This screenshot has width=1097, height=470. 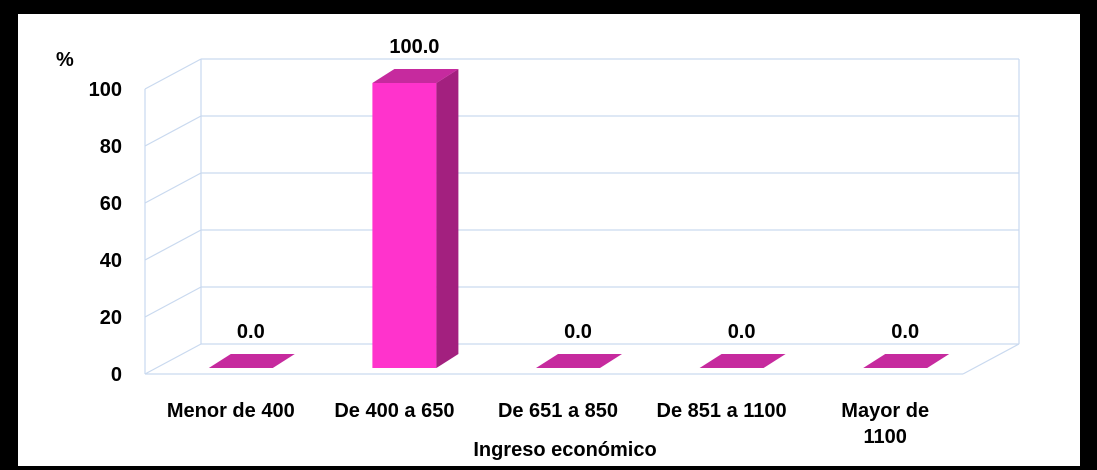 What do you see at coordinates (116, 375) in the screenshot?
I see `y-tick-label: 0` at bounding box center [116, 375].